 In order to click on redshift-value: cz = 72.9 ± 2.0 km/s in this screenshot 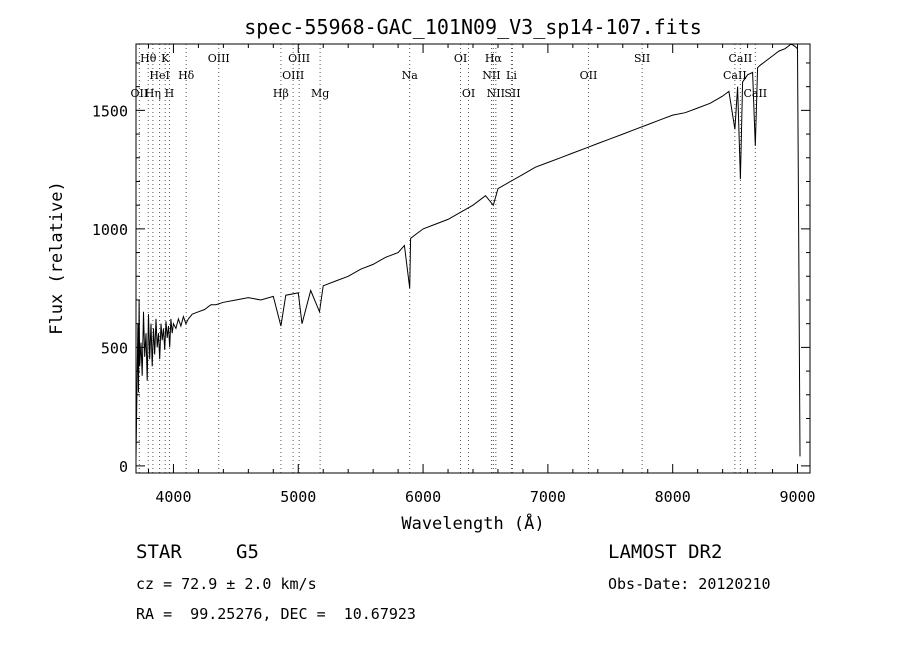, I will do `click(226, 584)`.